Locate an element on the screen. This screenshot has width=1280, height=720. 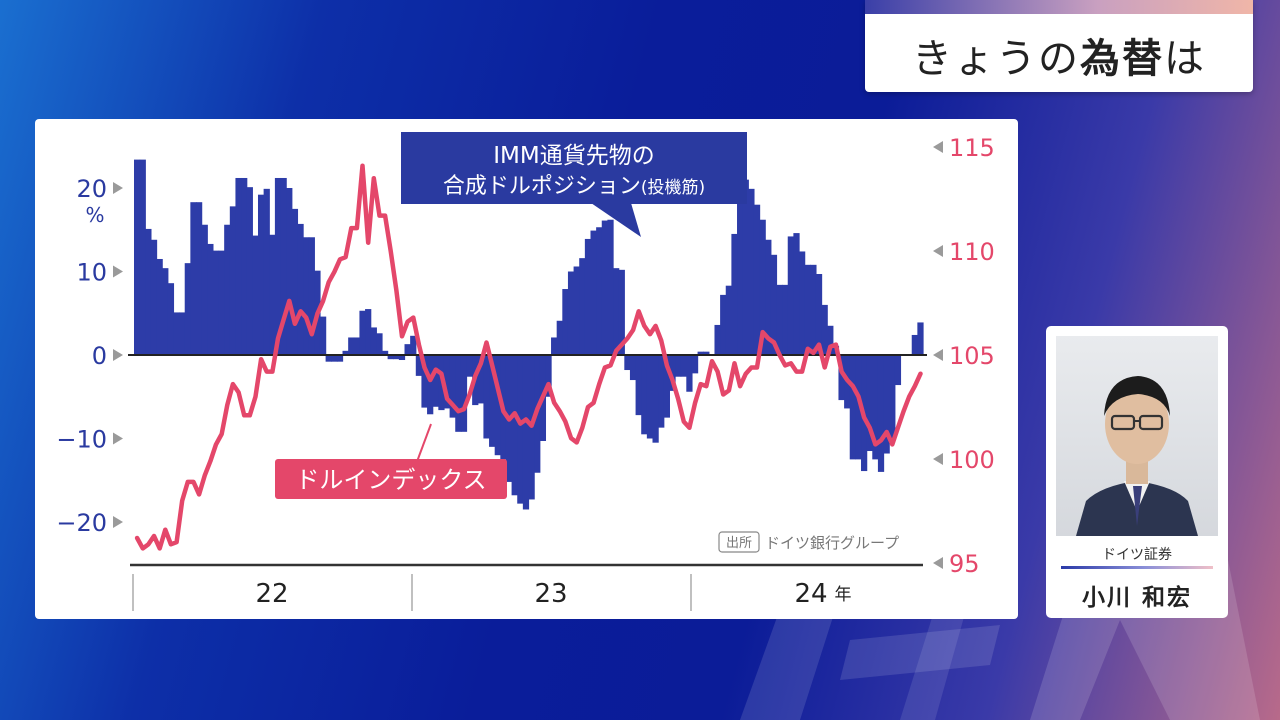
right-tick-label: 115 is located at coordinates (972, 148).